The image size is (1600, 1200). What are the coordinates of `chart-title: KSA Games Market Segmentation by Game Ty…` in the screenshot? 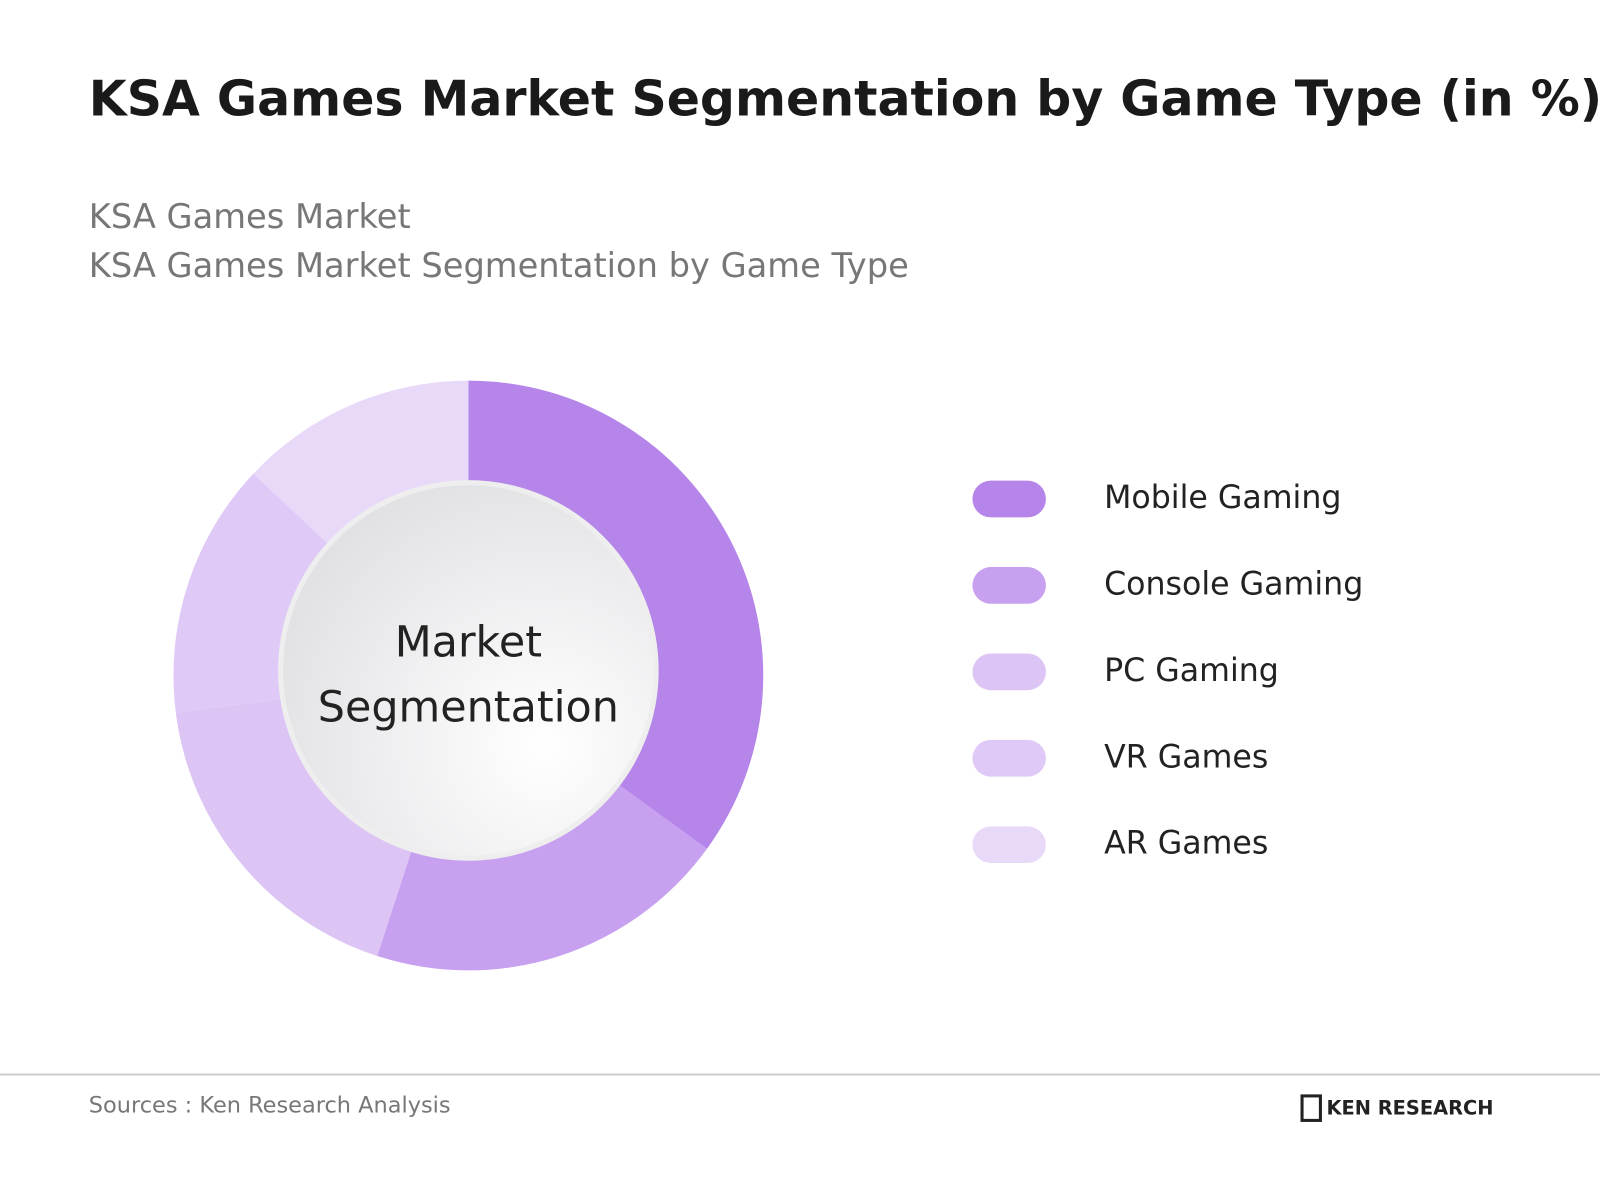 It's located at (844, 99).